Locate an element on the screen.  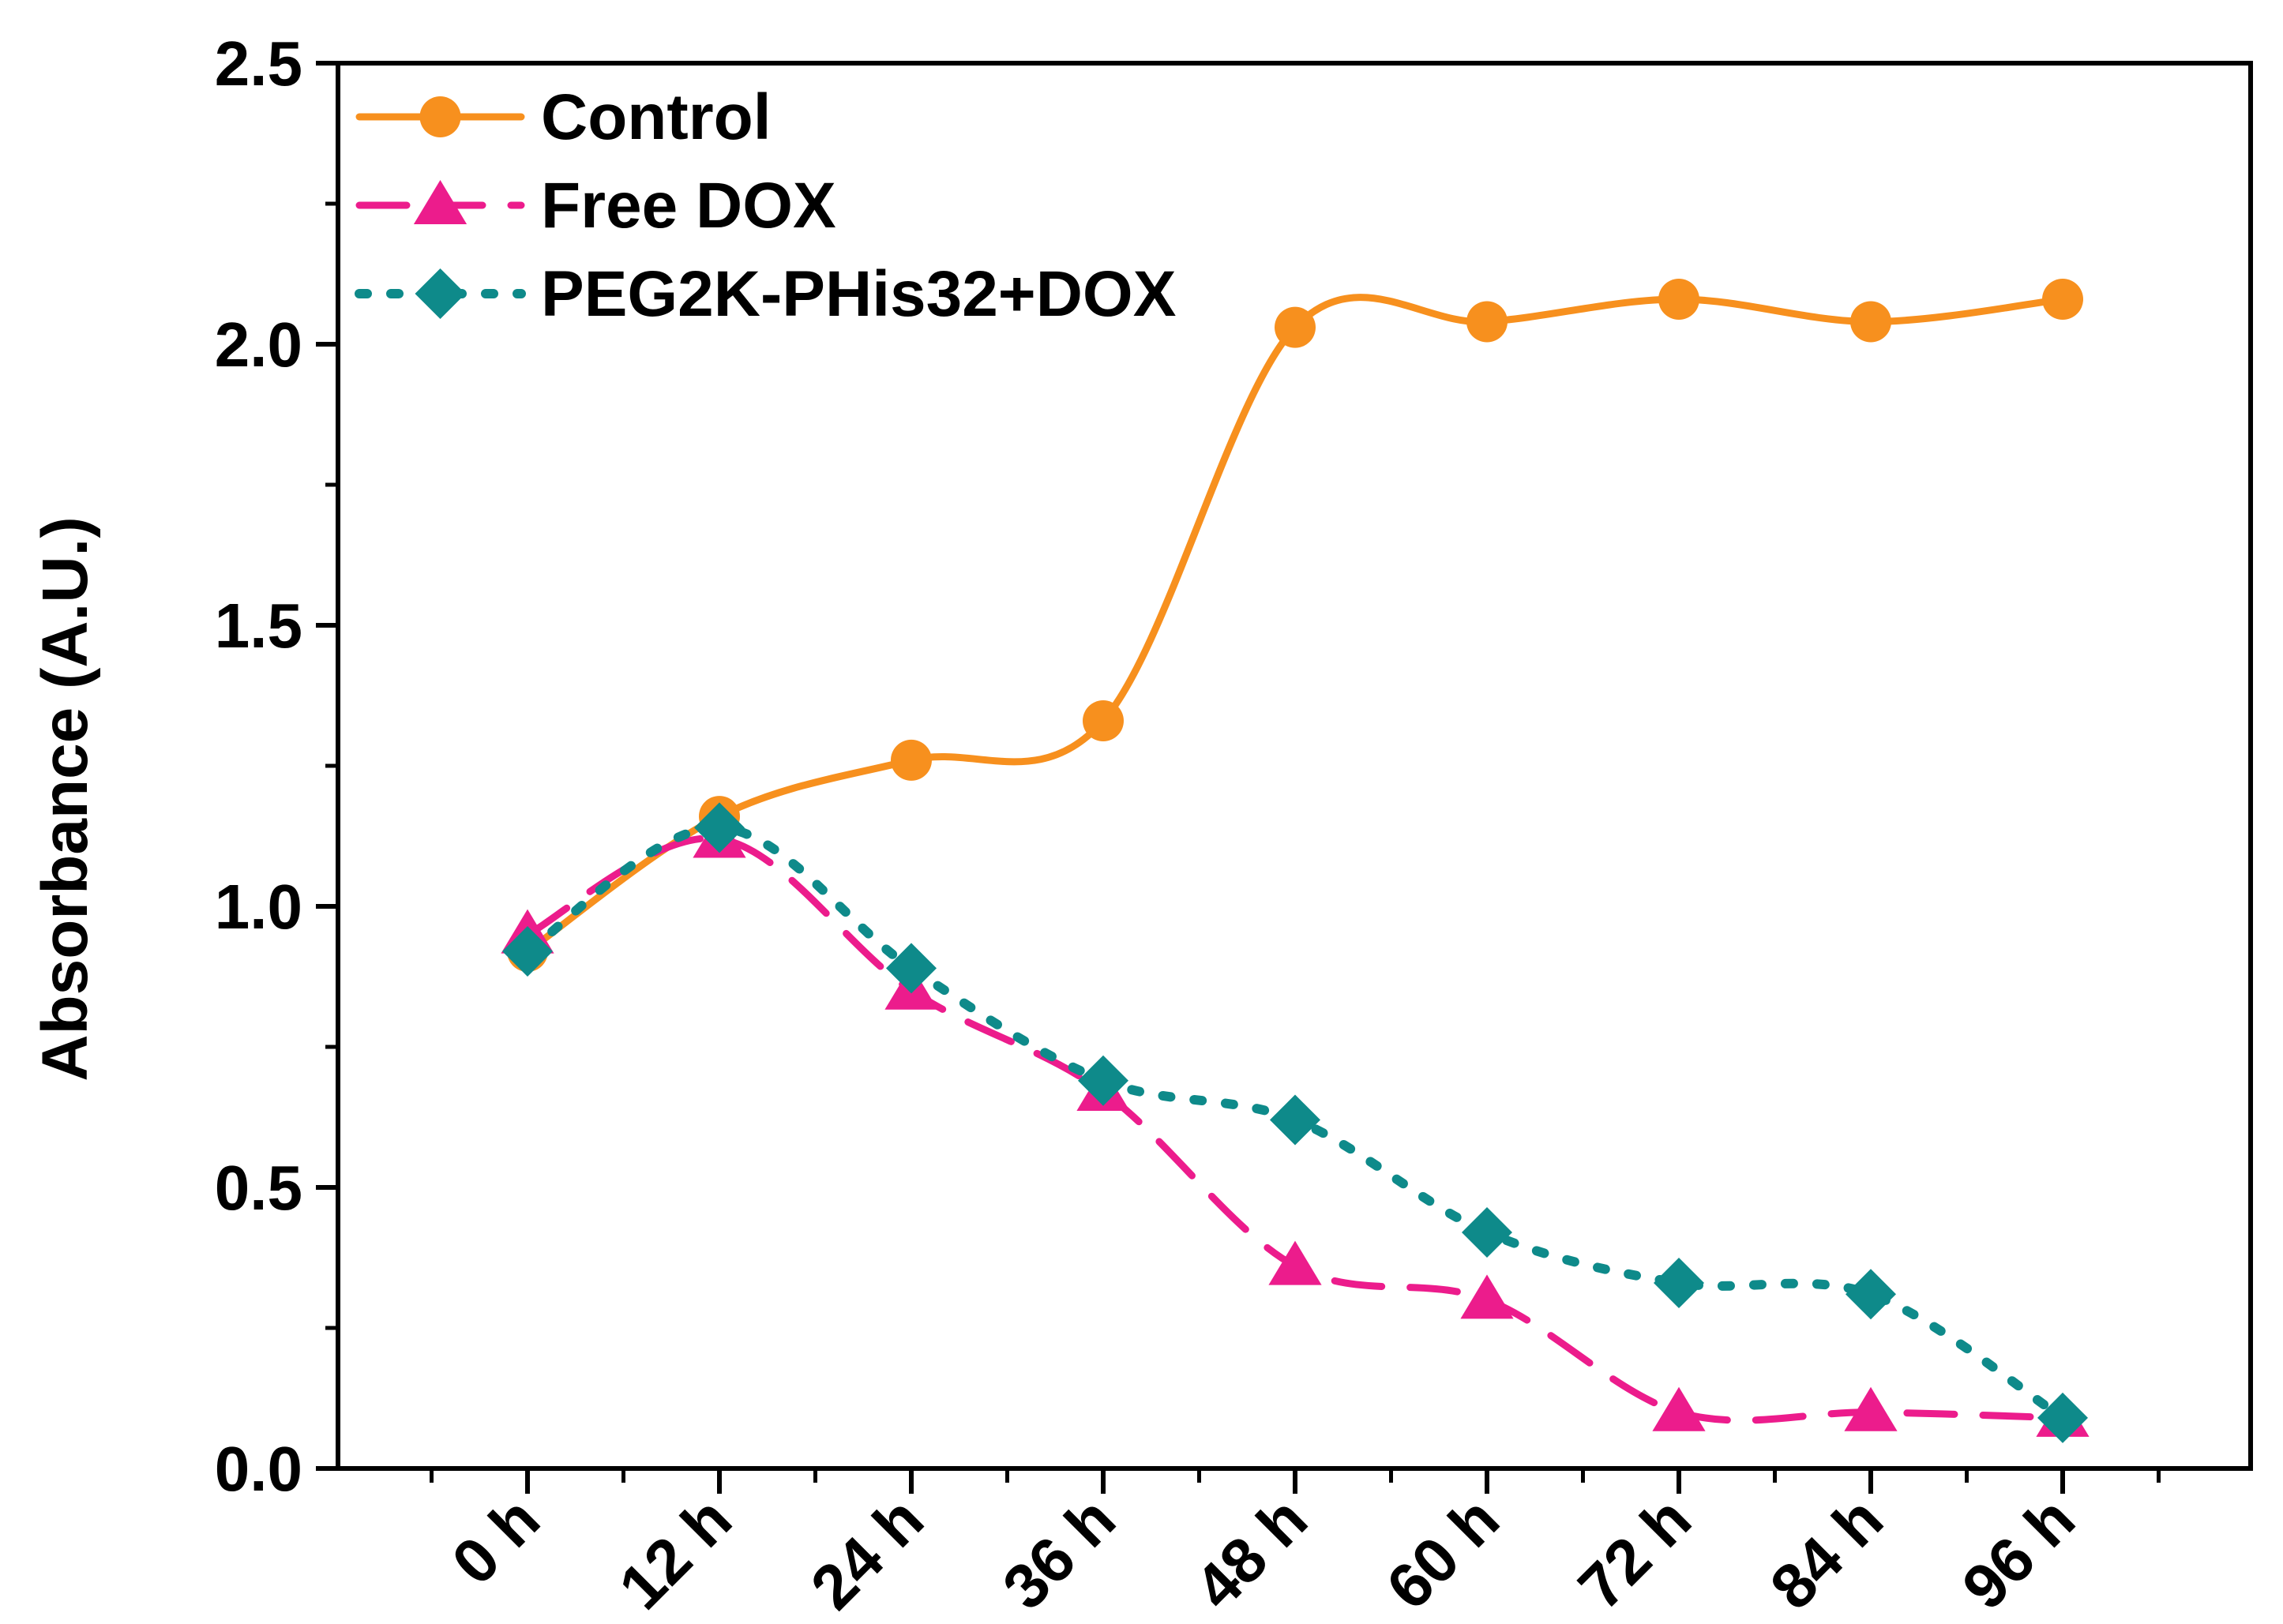
x-tick-label: 0 h is located at coordinates (495, 1540).